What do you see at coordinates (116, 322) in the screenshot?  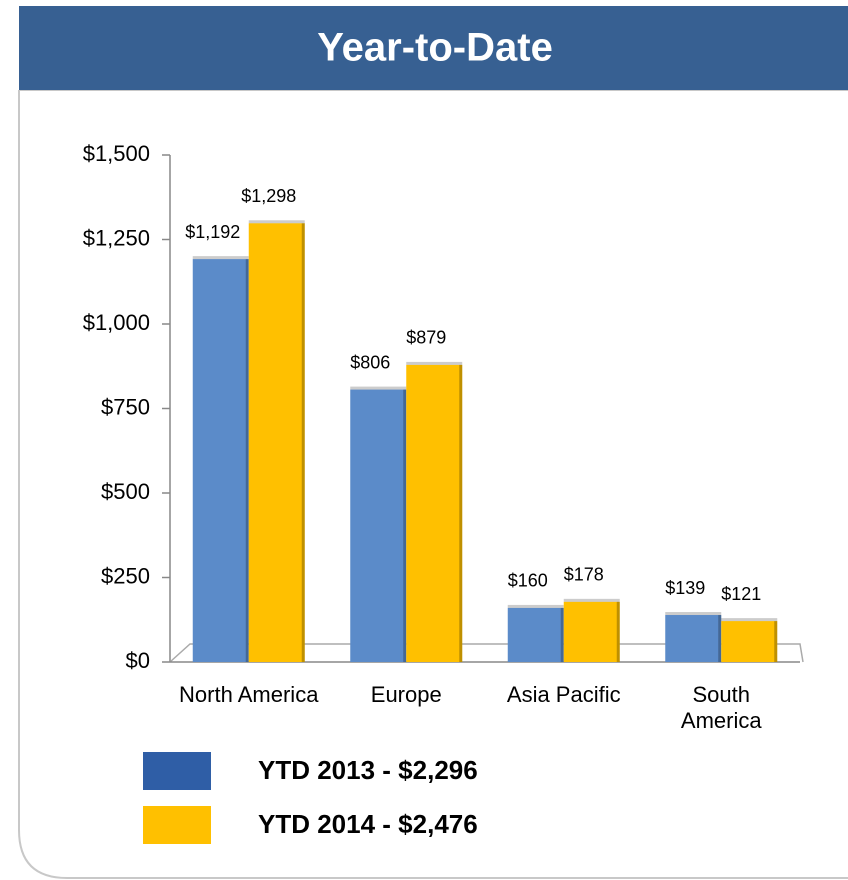 I see `y-tick-label: $1,000` at bounding box center [116, 322].